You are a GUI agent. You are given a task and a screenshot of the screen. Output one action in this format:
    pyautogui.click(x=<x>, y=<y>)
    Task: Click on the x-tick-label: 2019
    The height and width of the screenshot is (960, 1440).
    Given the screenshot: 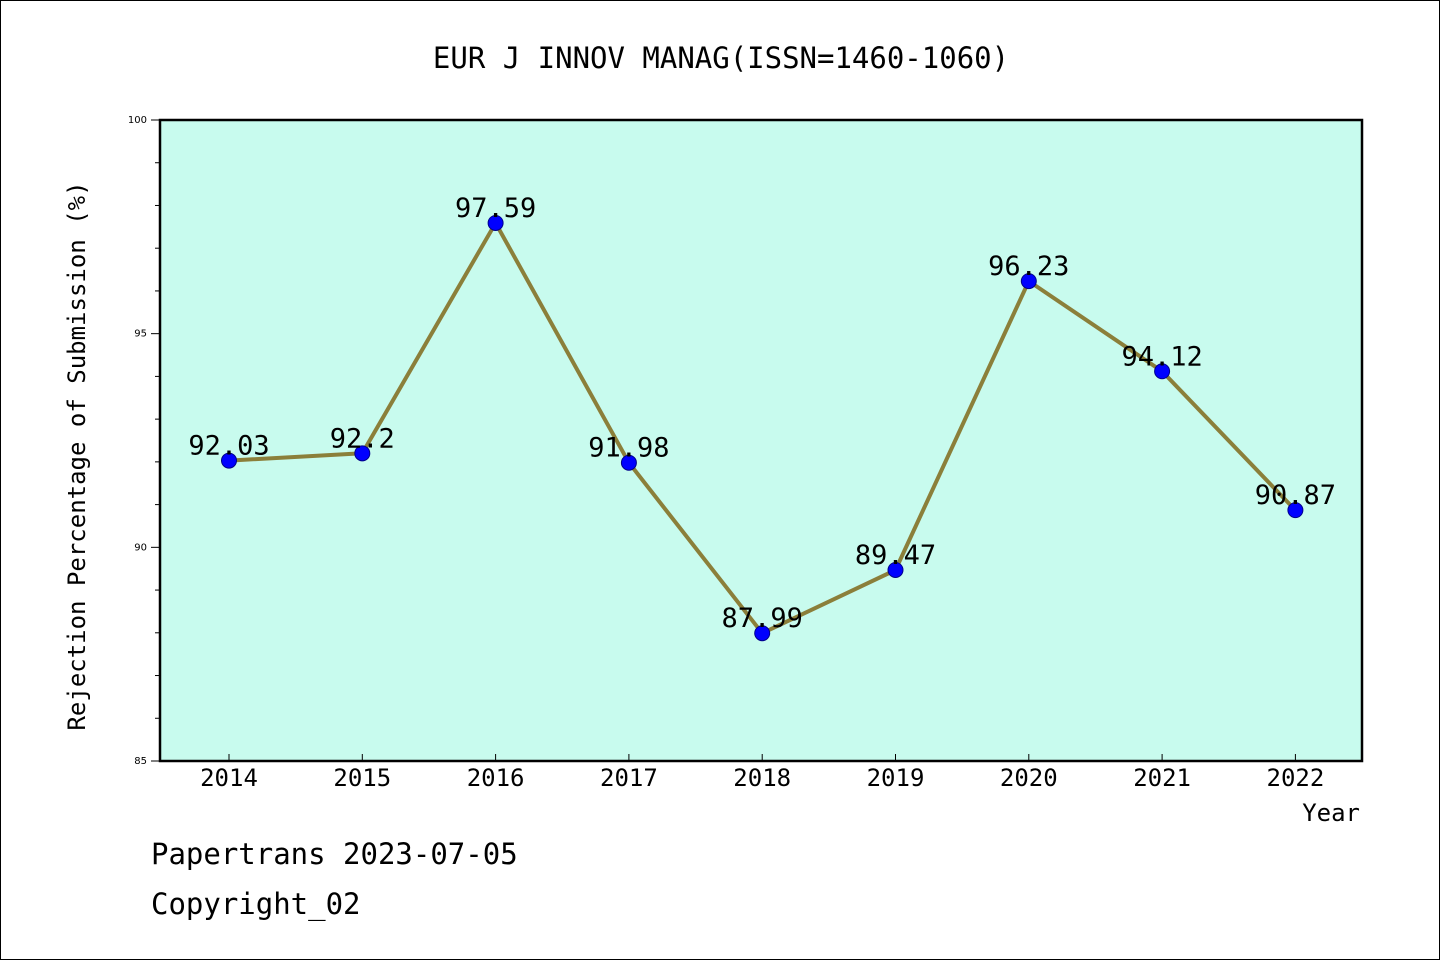 What is the action you would take?
    pyautogui.click(x=896, y=778)
    